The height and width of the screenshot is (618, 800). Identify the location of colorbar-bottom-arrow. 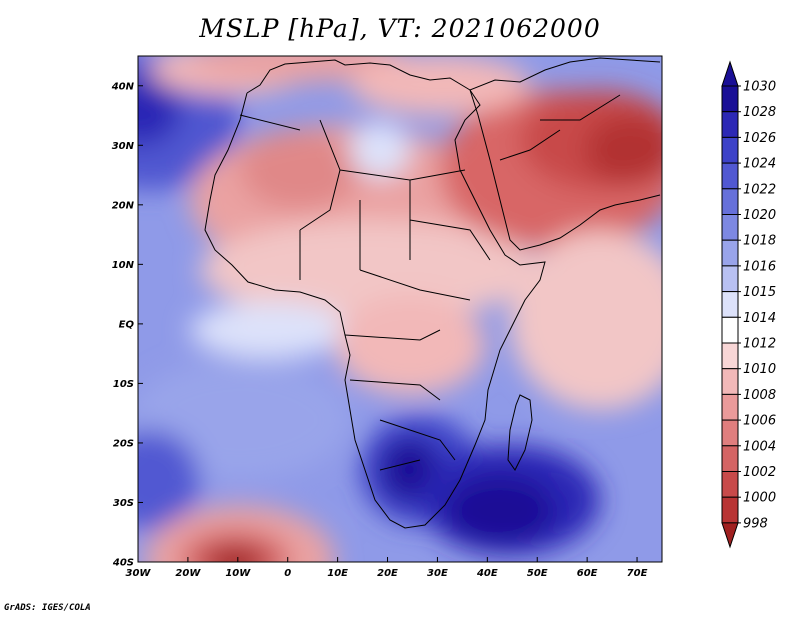
(730, 535).